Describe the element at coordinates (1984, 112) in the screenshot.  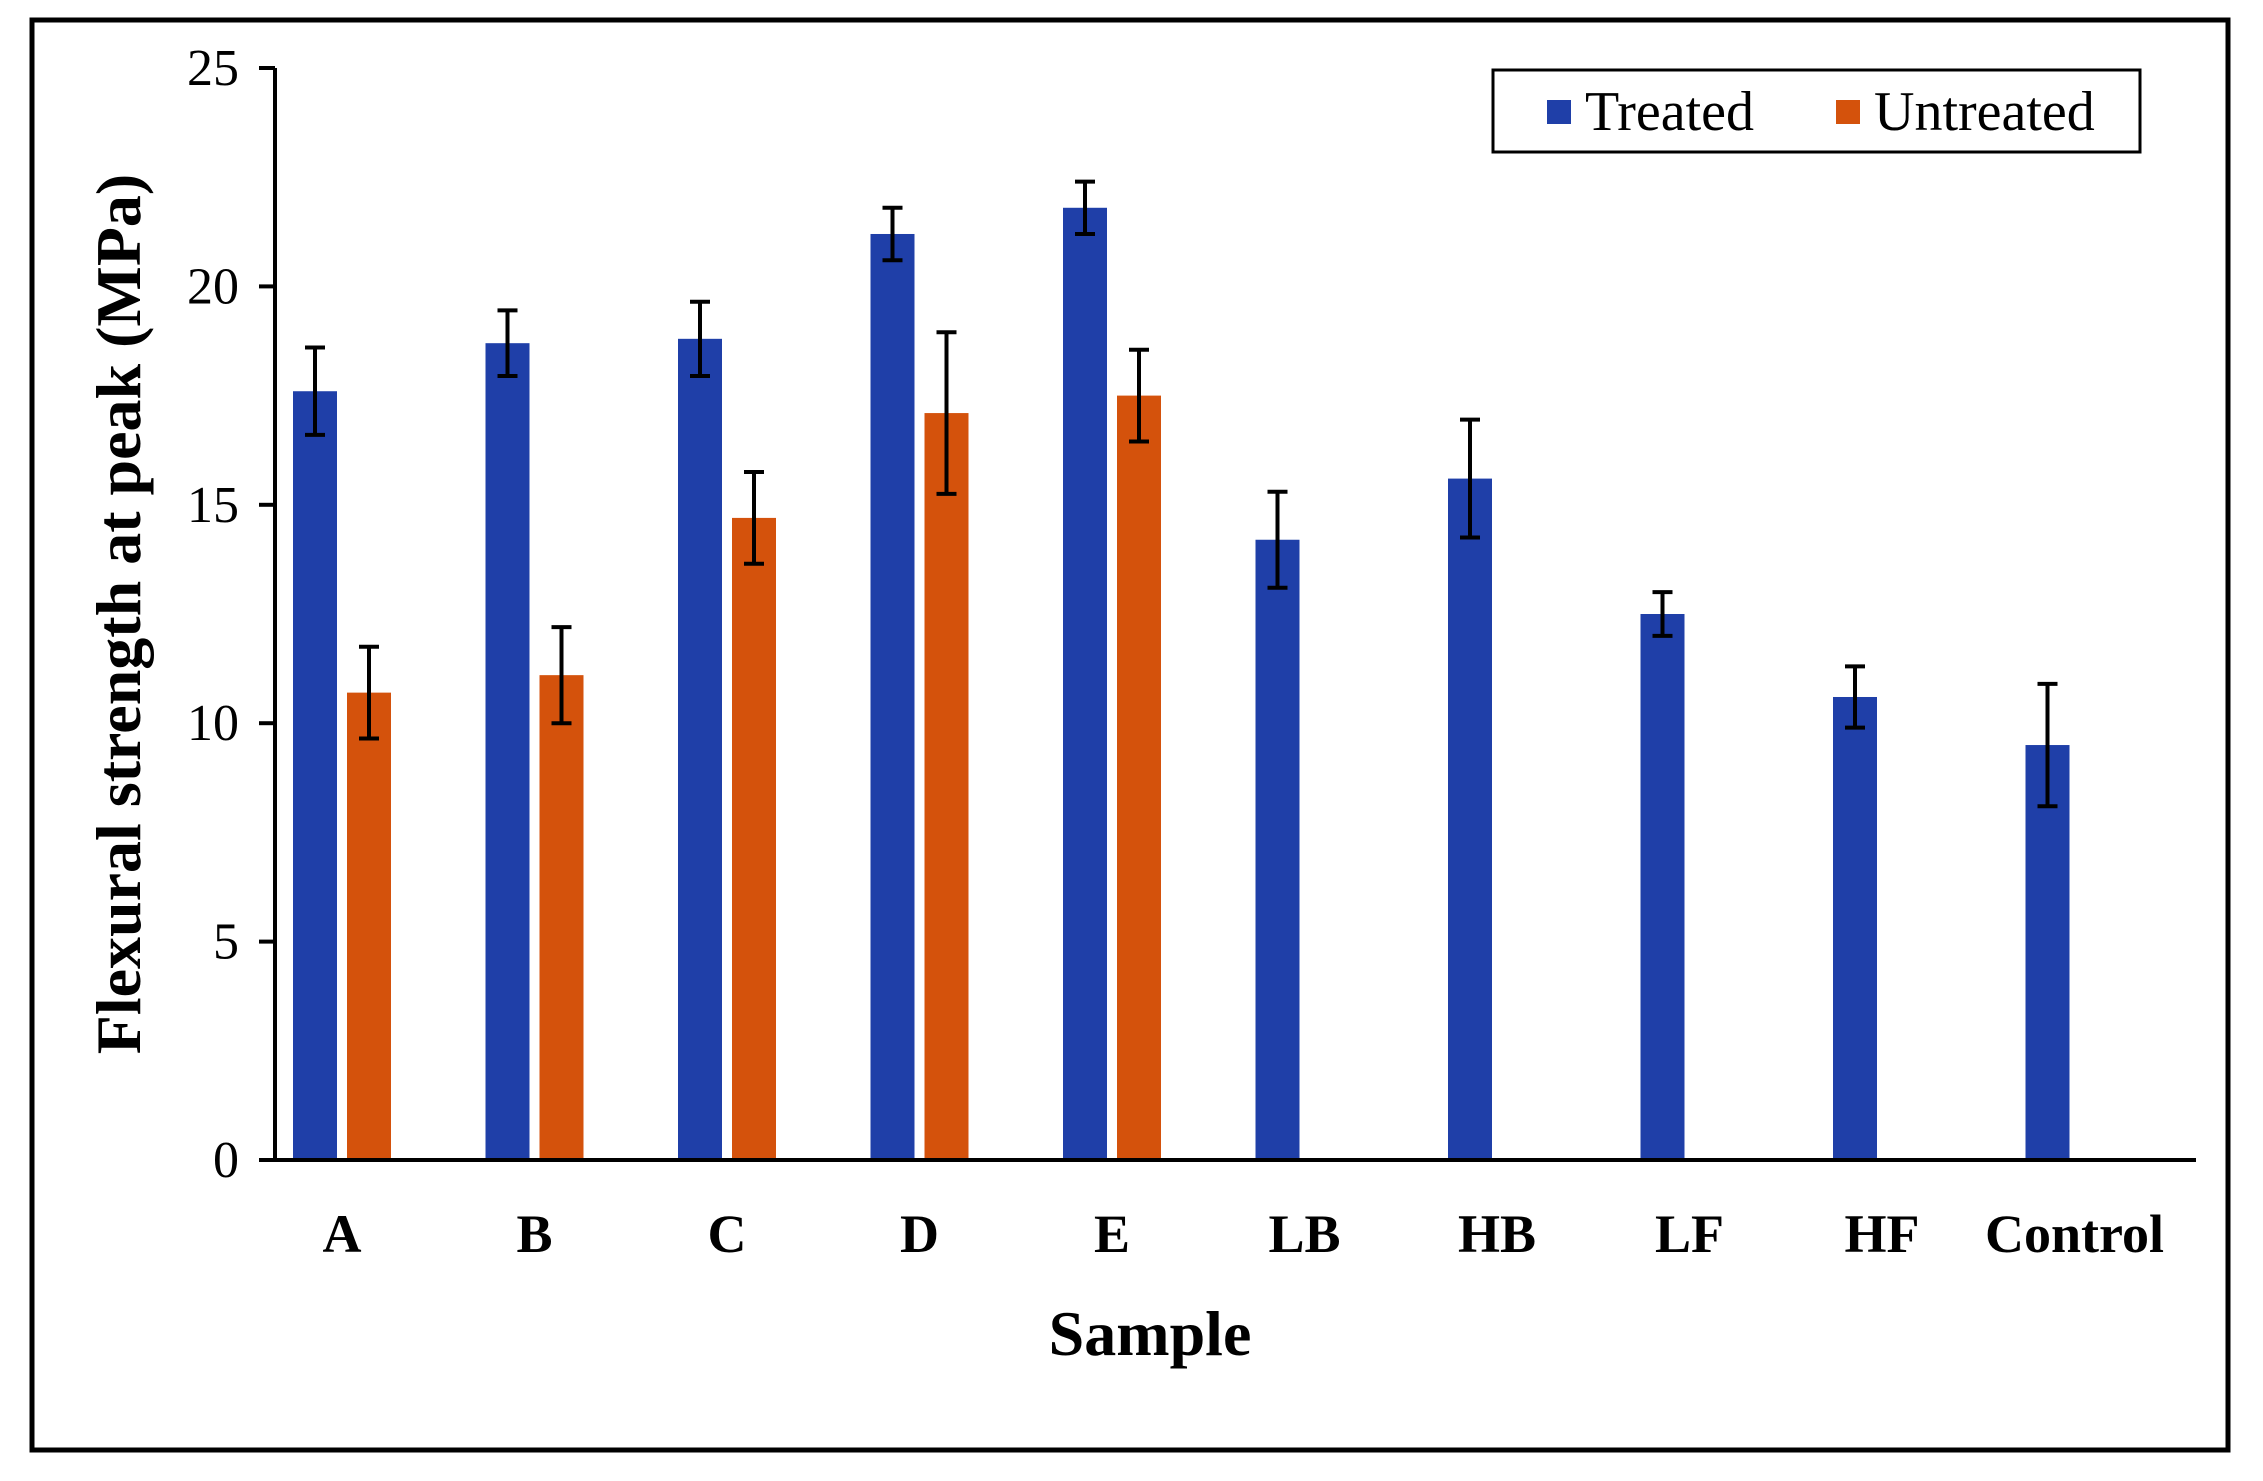
I see `legend-label-untreated: Untreated` at that location.